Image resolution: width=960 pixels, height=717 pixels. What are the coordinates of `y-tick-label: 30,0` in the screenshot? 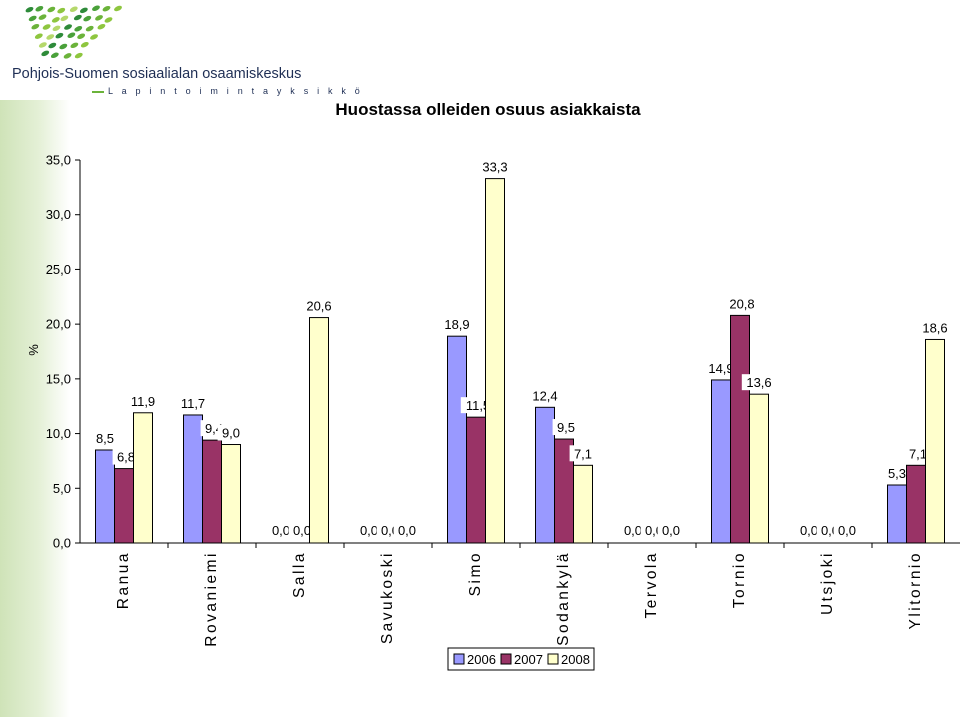 It's located at (58, 214).